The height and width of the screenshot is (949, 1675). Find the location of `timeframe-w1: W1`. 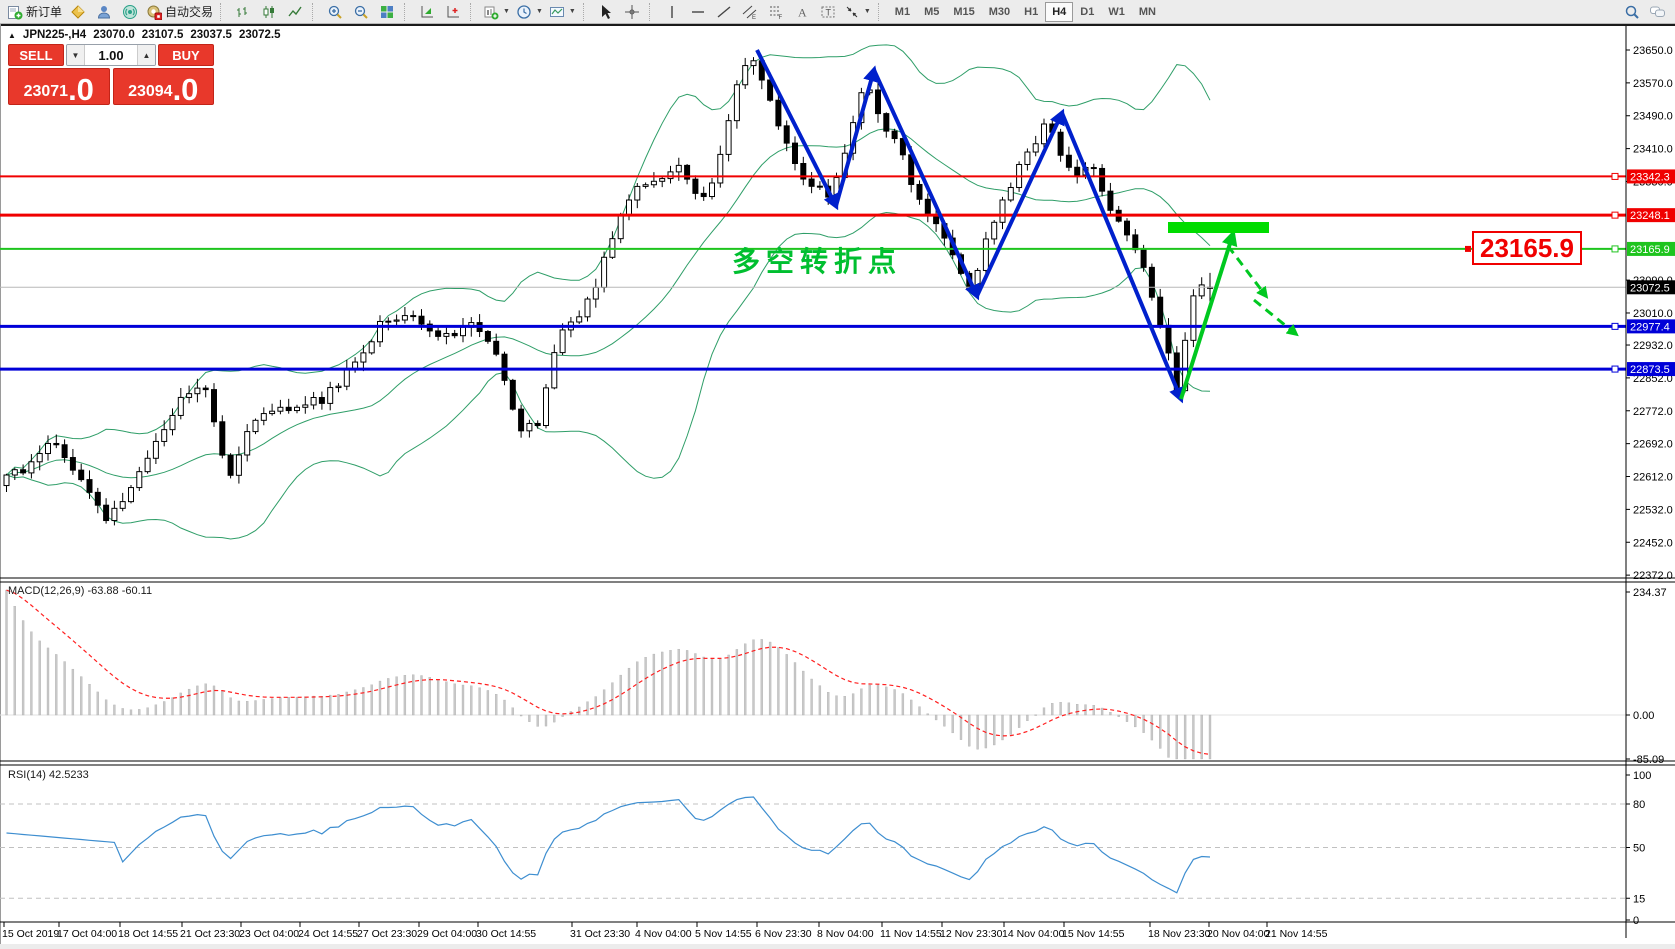

timeframe-w1: W1 is located at coordinates (1116, 11).